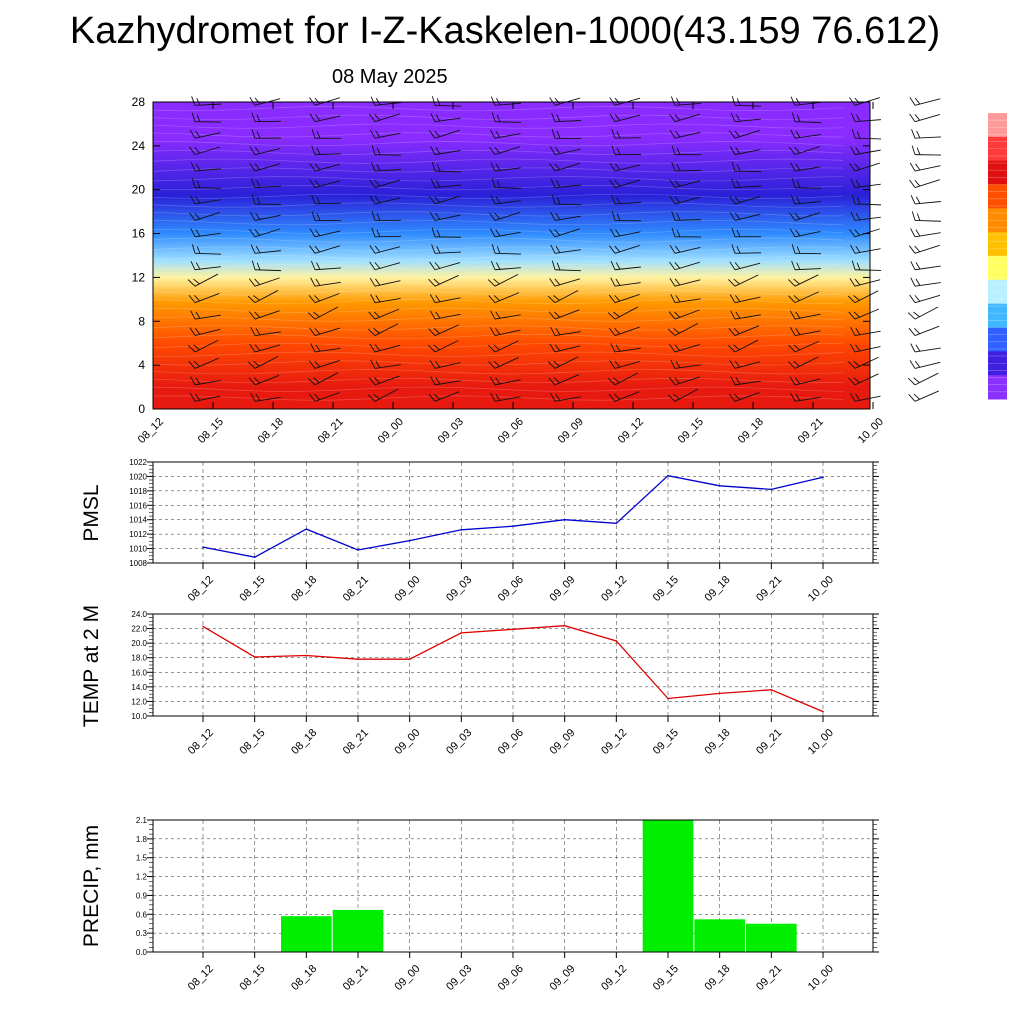 The width and height of the screenshot is (1024, 1024). Describe the element at coordinates (139, 629) in the screenshot. I see `y-tick-label: 22.0` at that location.